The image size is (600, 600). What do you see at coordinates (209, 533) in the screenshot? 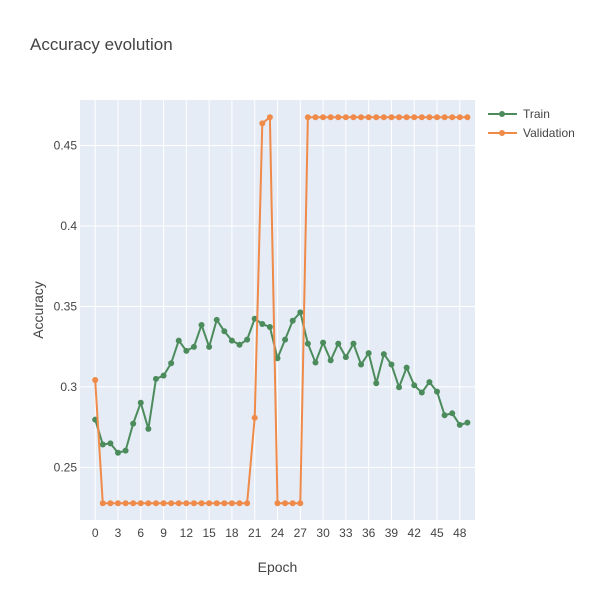
I see `x-tick-label: 15` at bounding box center [209, 533].